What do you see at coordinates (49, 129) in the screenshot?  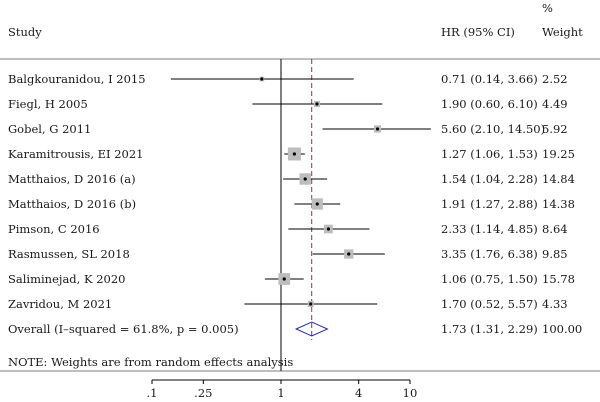 I see `study-label: Gobel, G 2011` at bounding box center [49, 129].